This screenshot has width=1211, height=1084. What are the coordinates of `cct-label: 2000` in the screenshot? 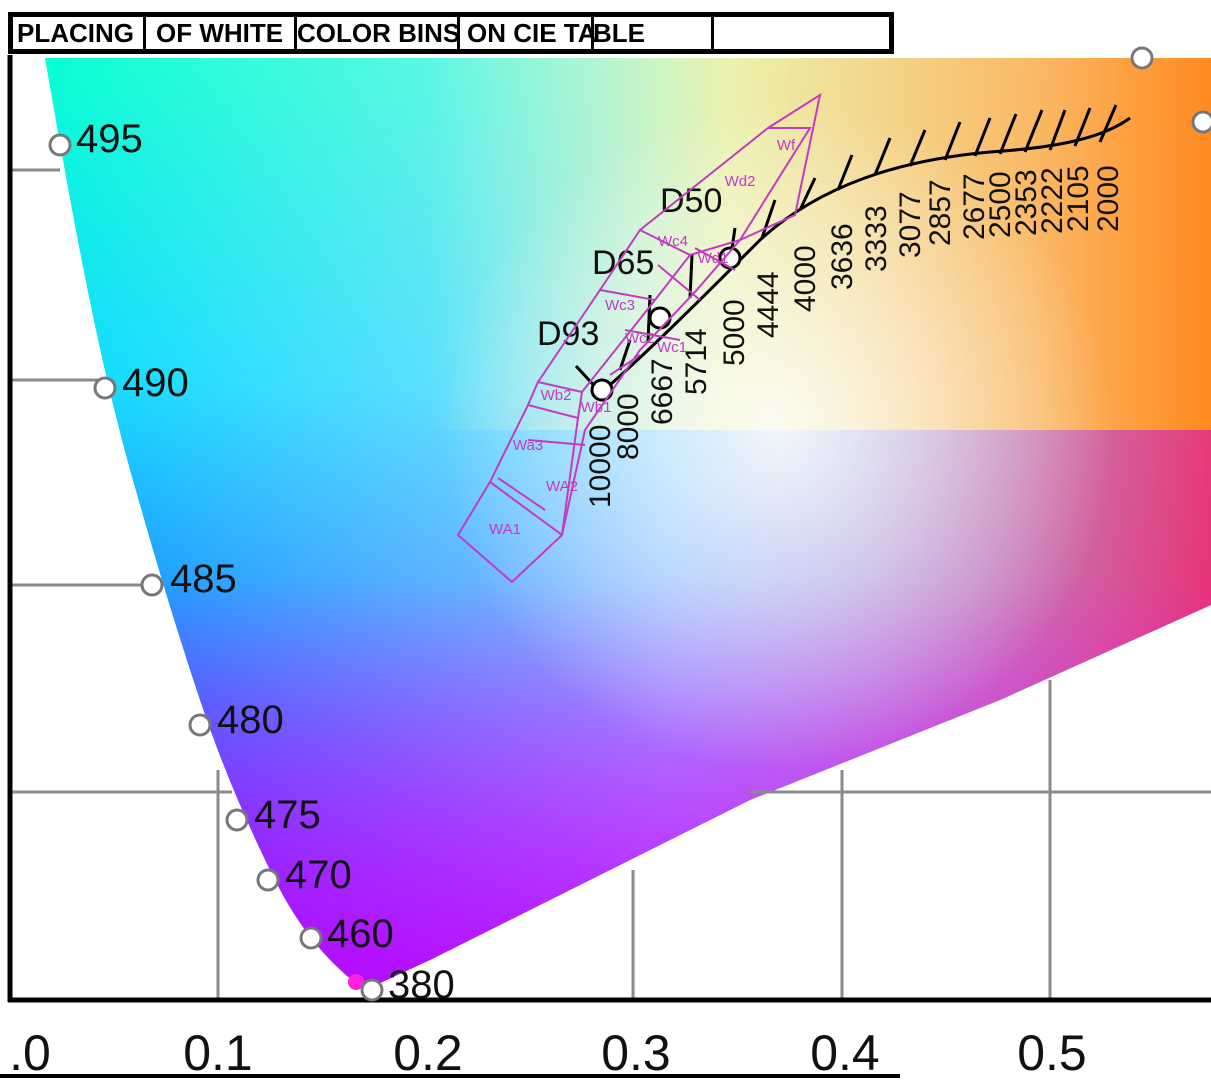 It's located at (1108, 198).